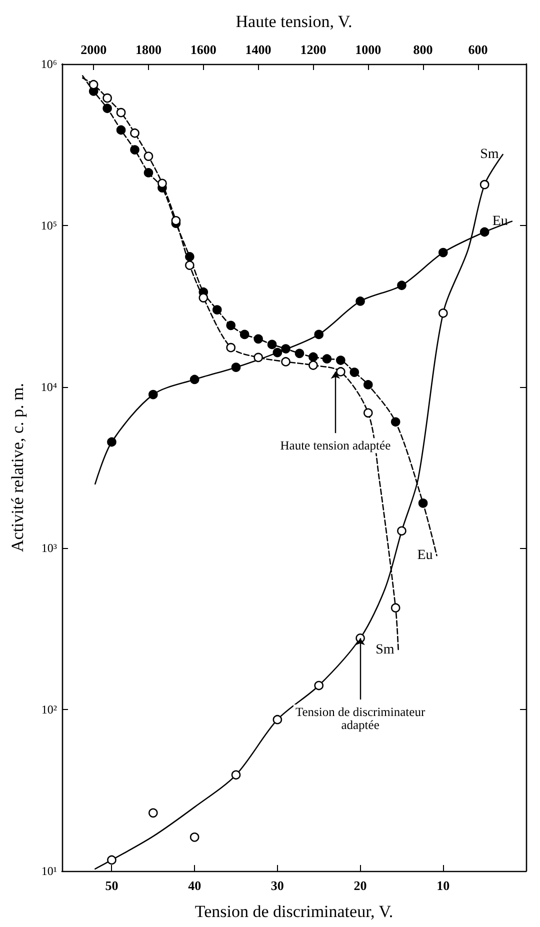 Image resolution: width=540 pixels, height=927 pixels. I want to click on x2-tick-label: 800, so click(423, 49).